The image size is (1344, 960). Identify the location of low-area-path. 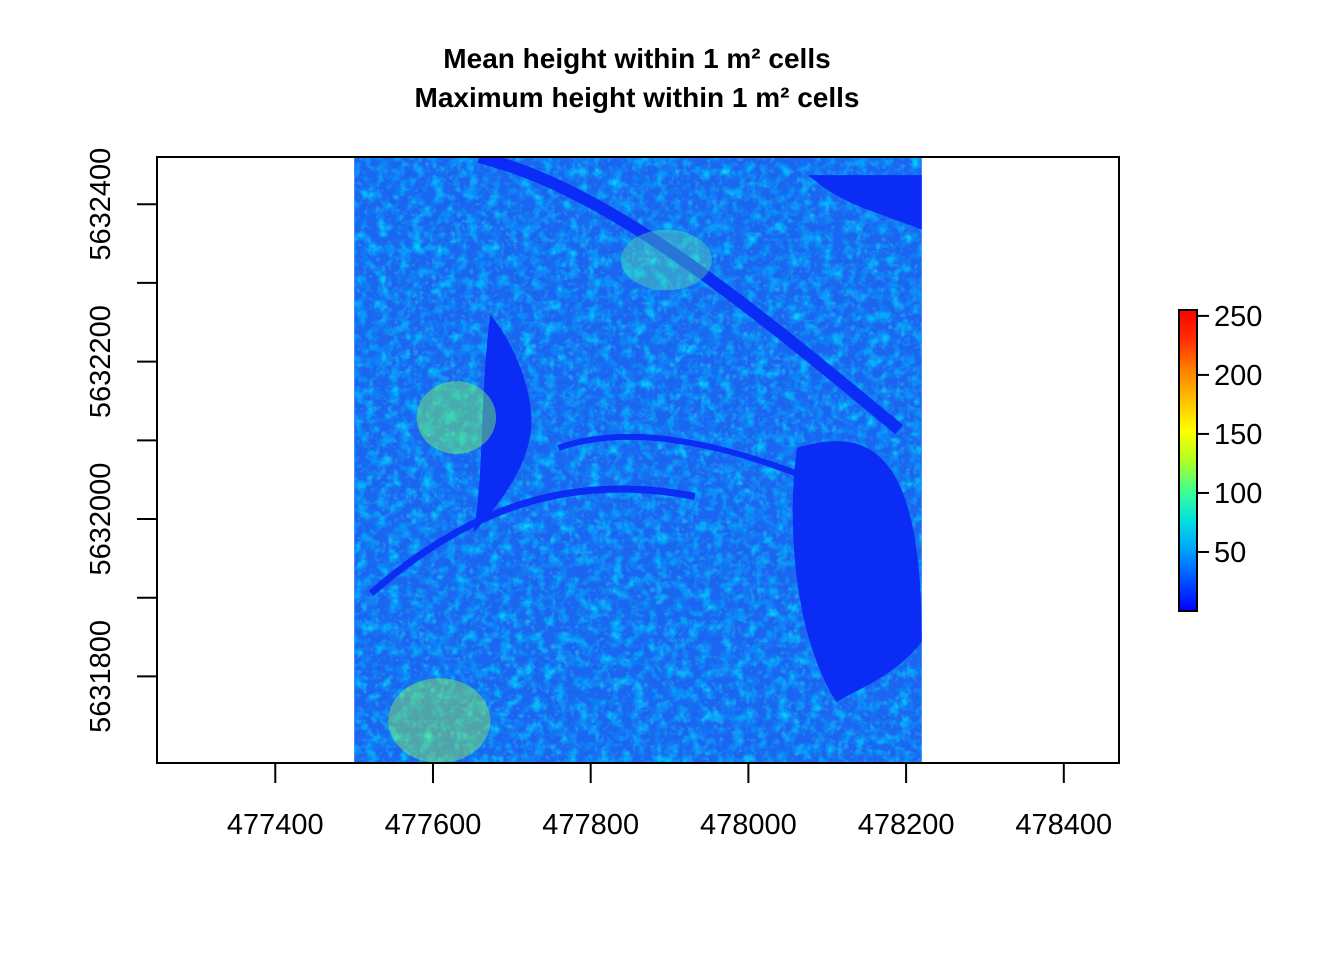
(532, 540).